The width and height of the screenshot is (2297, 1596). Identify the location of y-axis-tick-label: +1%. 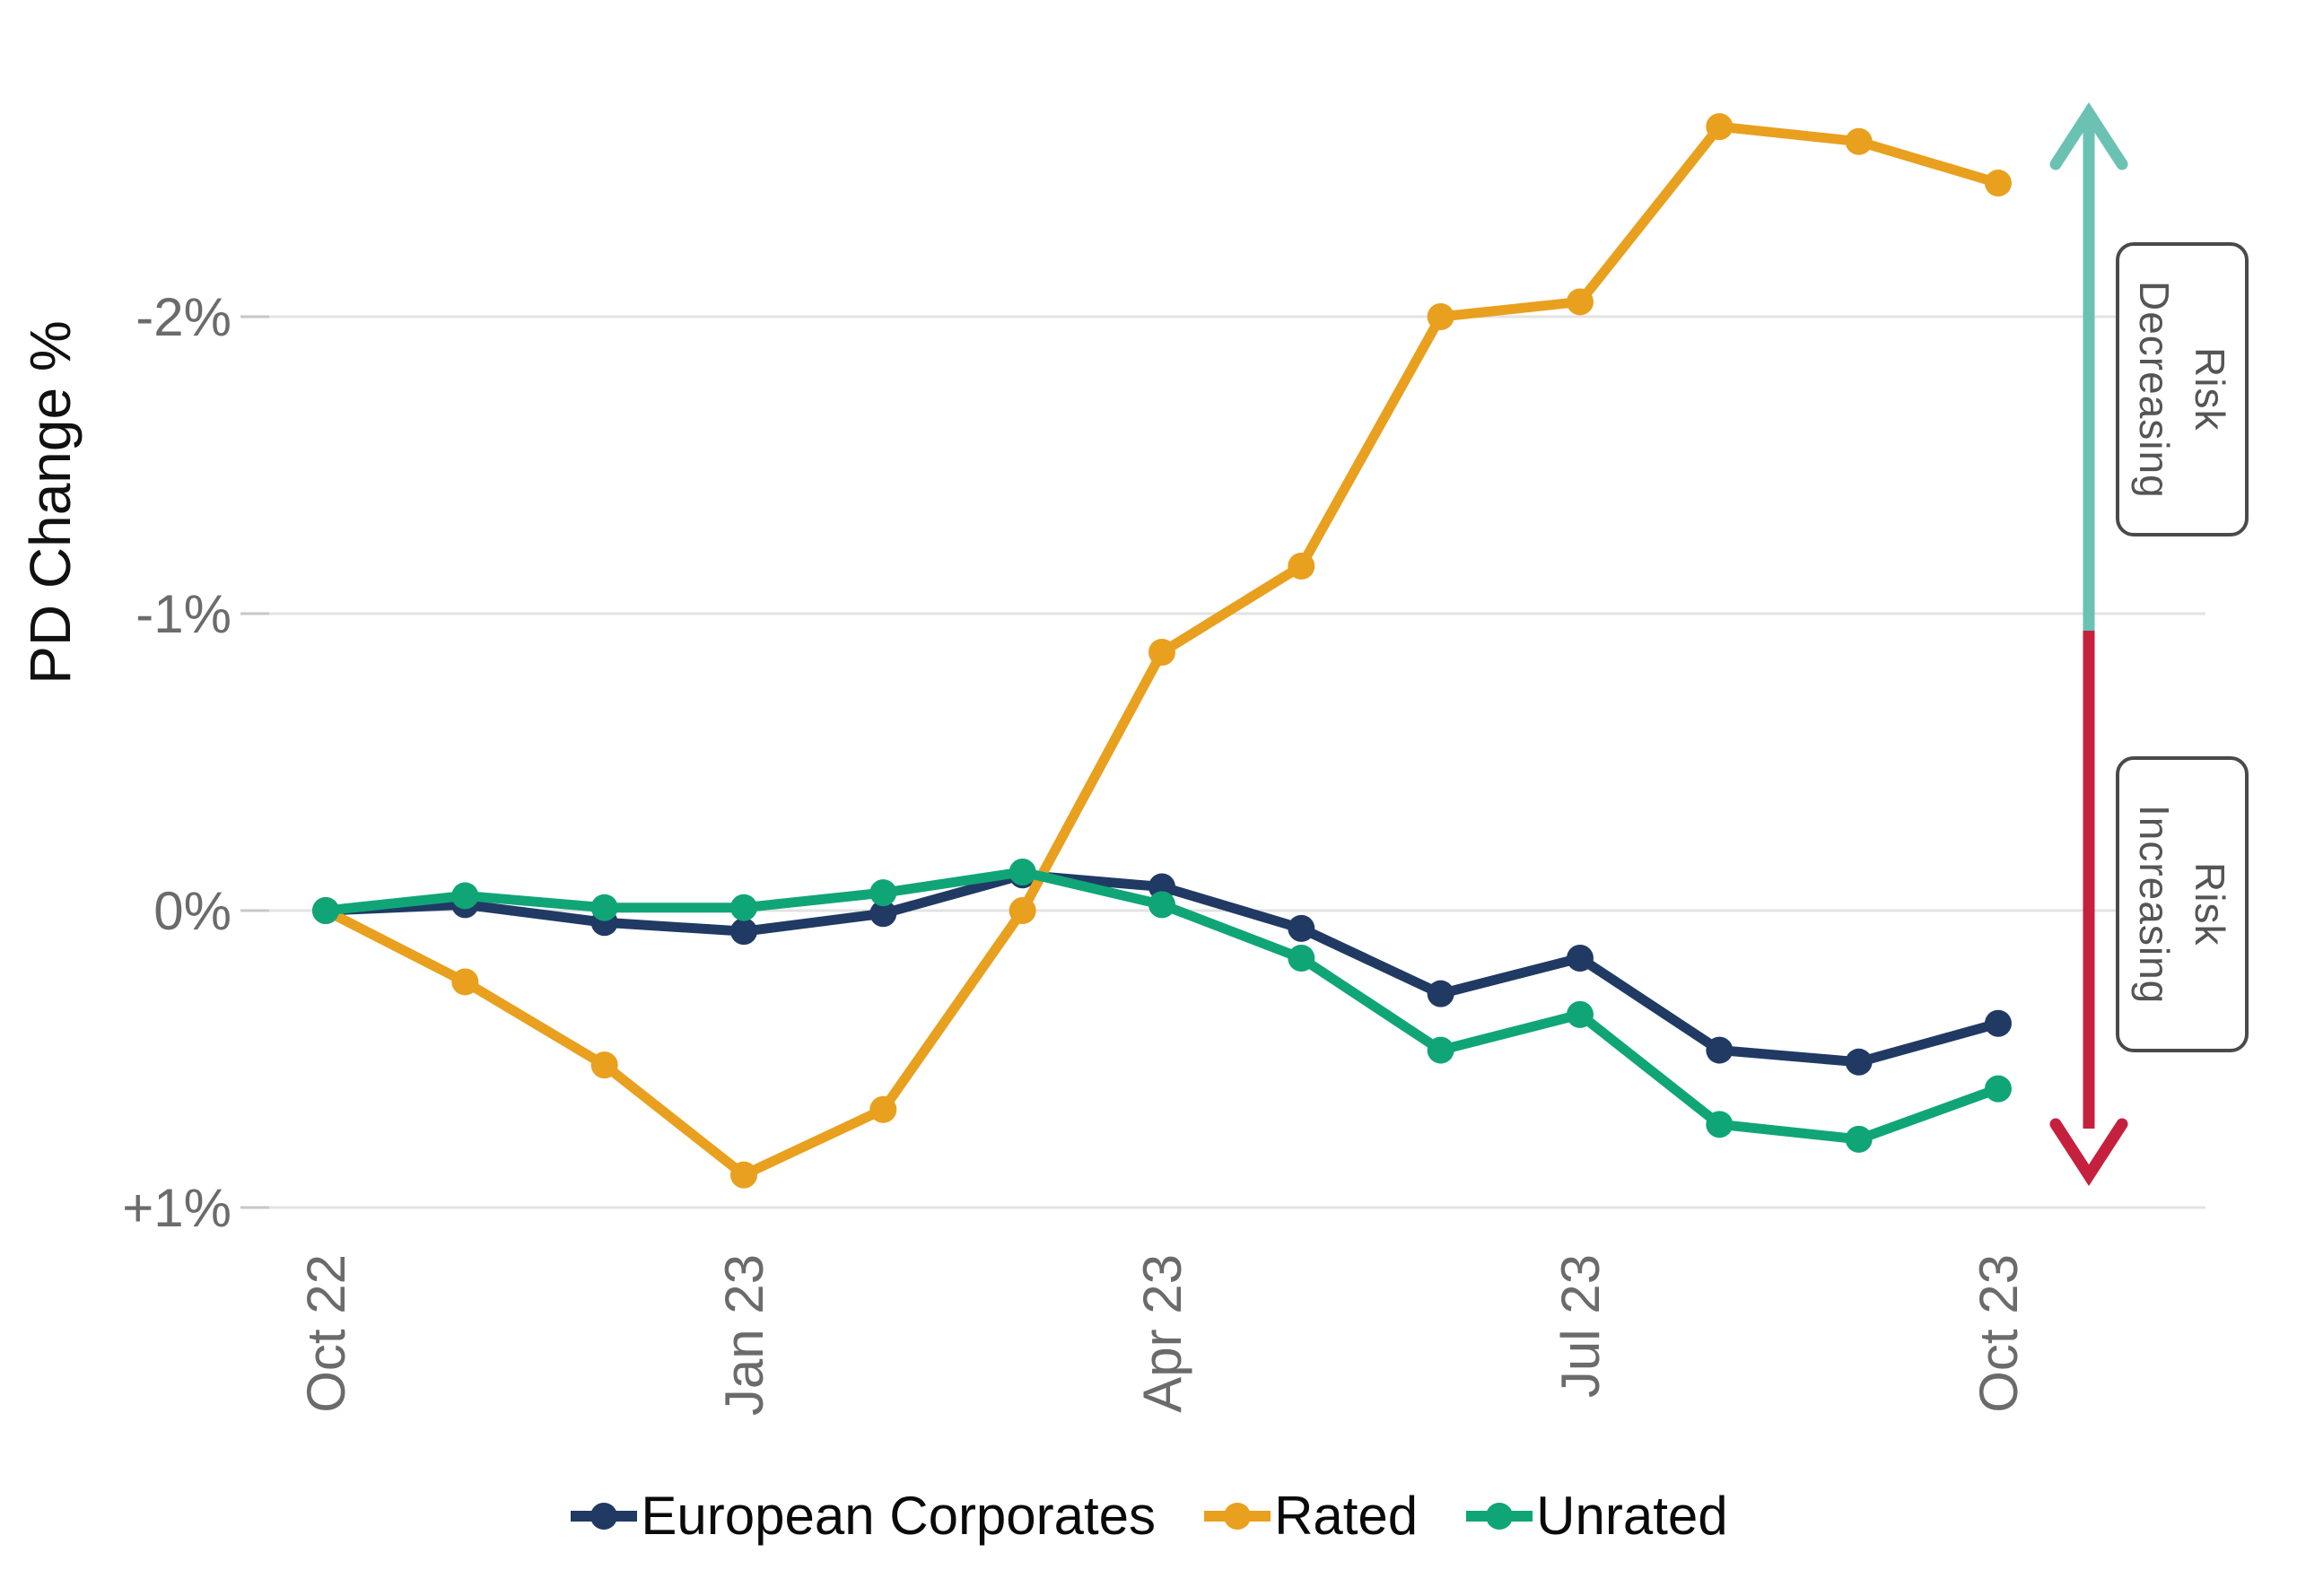
(176, 1208).